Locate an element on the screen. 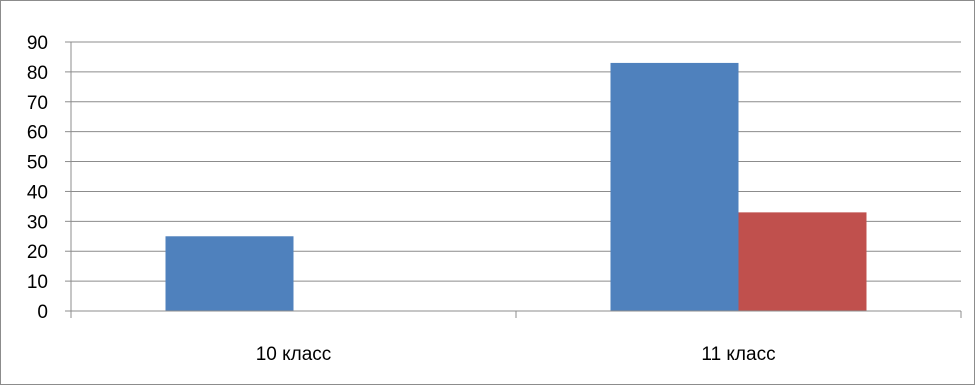 The height and width of the screenshot is (385, 975). x-category-label: 10 класс is located at coordinates (294, 354).